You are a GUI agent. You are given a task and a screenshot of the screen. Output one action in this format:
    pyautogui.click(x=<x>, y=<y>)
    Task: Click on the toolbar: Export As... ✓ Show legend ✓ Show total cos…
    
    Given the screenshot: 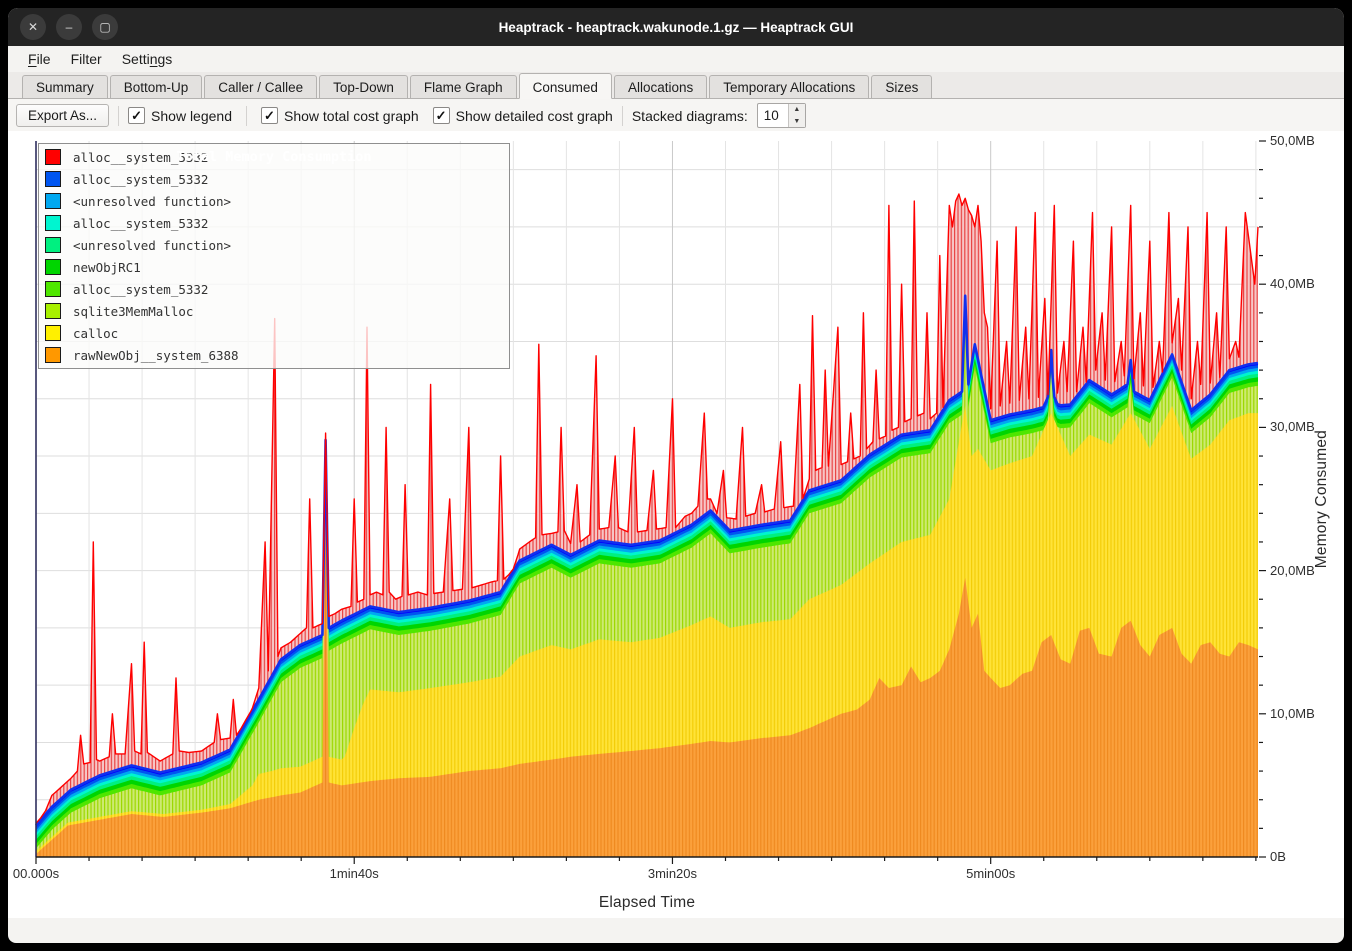 What is the action you would take?
    pyautogui.click(x=676, y=116)
    